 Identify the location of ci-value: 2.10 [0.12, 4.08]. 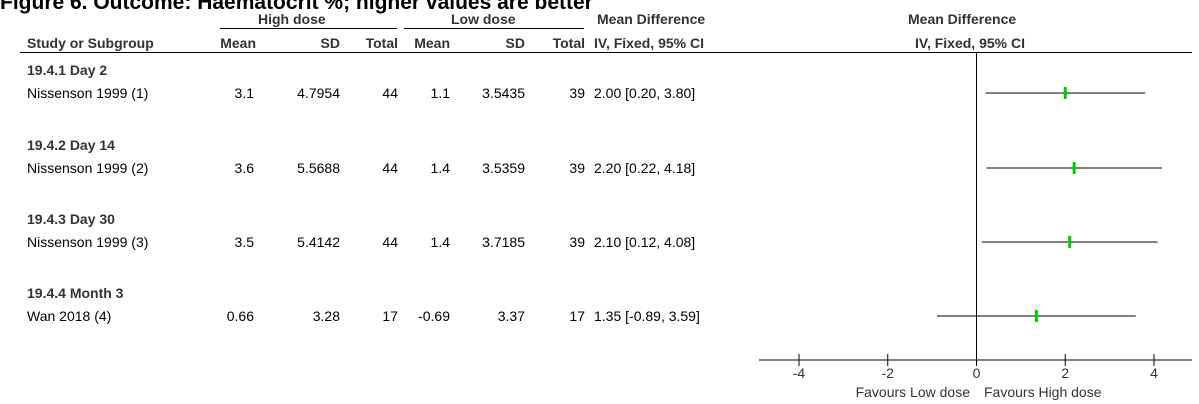
(645, 242).